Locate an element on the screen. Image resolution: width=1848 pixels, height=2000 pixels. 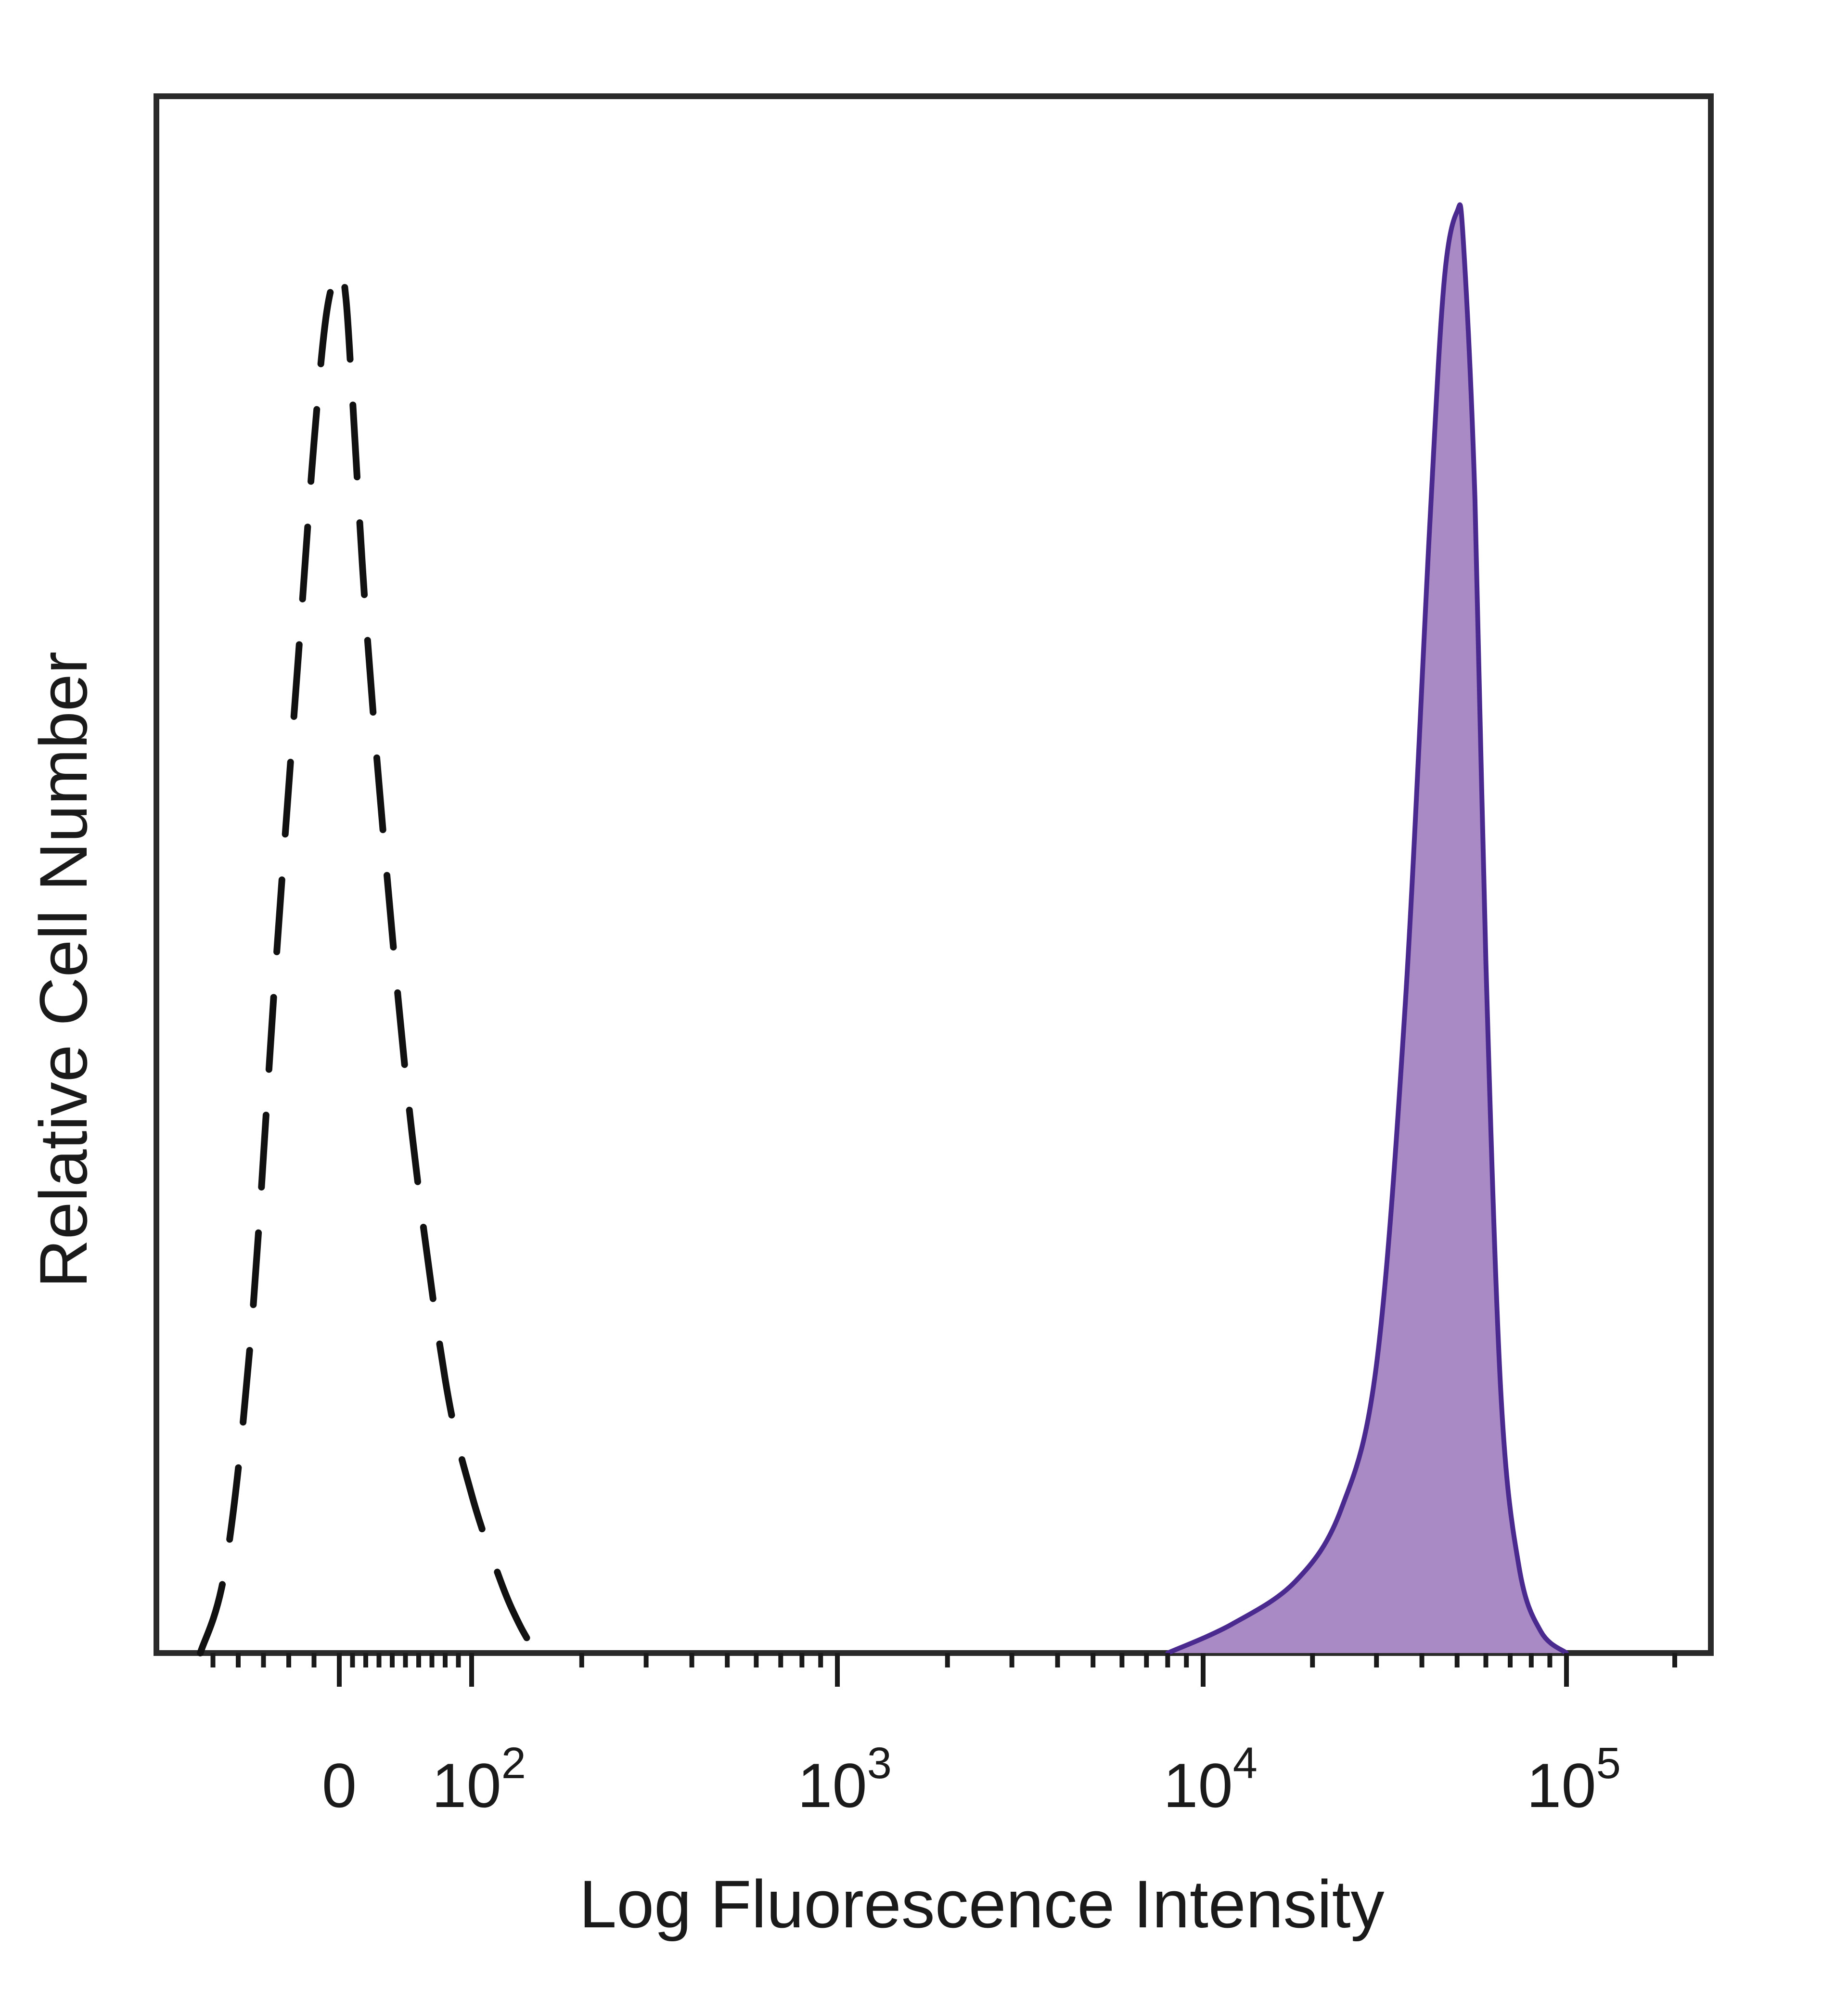
x-tick-label: 10⁴ is located at coordinates (1210, 1780).